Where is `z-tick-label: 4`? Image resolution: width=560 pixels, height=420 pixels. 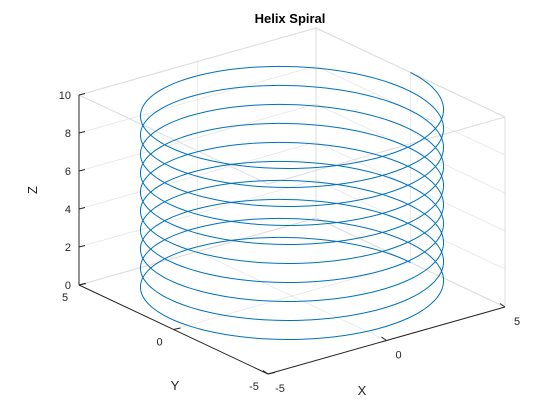 z-tick-label: 4 is located at coordinates (68, 210).